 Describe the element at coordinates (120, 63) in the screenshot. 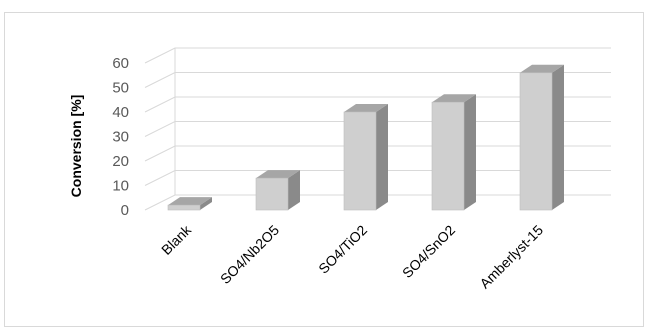

I see `y-tick-label: 60` at that location.